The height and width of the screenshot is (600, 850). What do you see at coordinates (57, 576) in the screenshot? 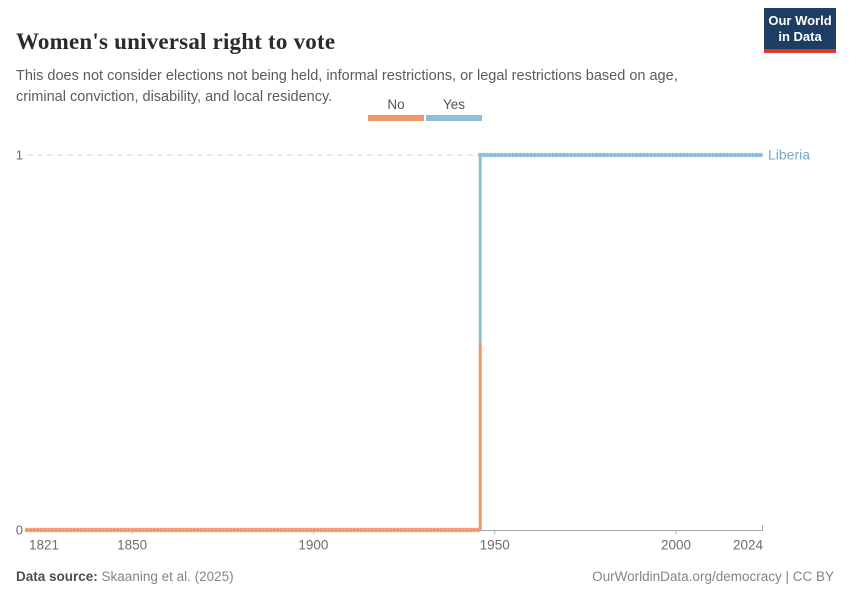
I see `data-source-label: Data source:` at bounding box center [57, 576].